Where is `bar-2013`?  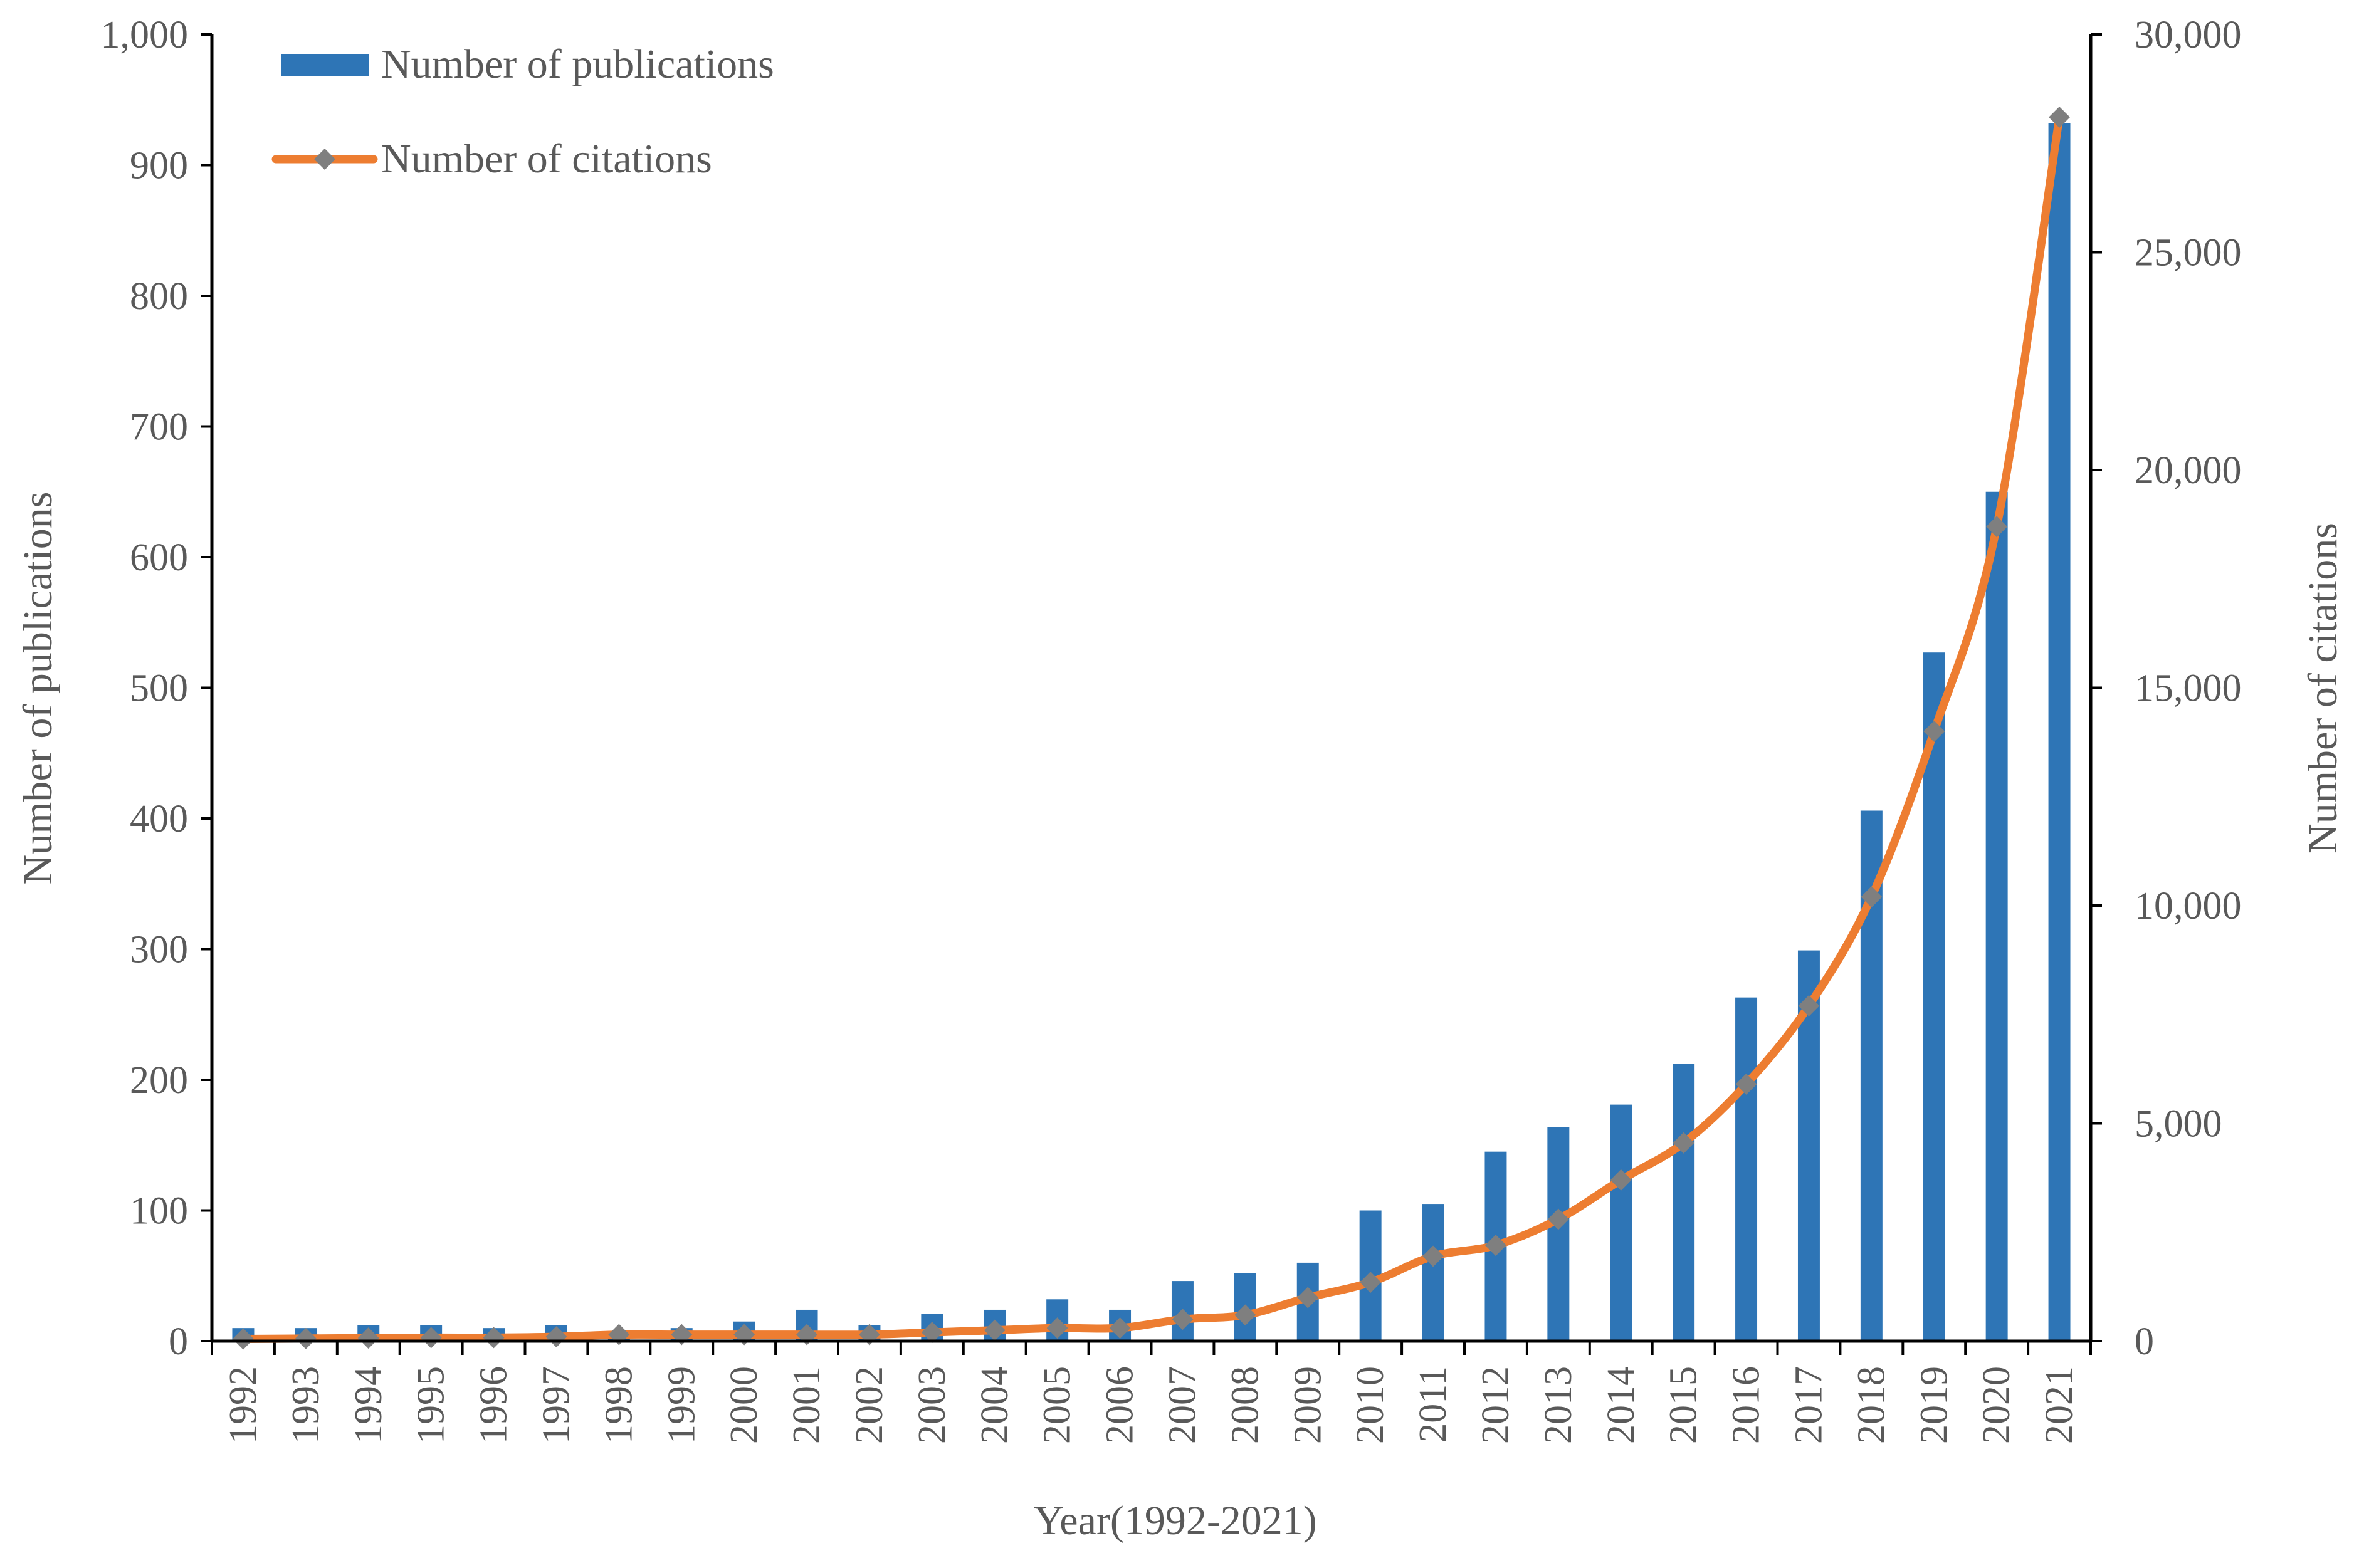 bar-2013 is located at coordinates (1558, 1234).